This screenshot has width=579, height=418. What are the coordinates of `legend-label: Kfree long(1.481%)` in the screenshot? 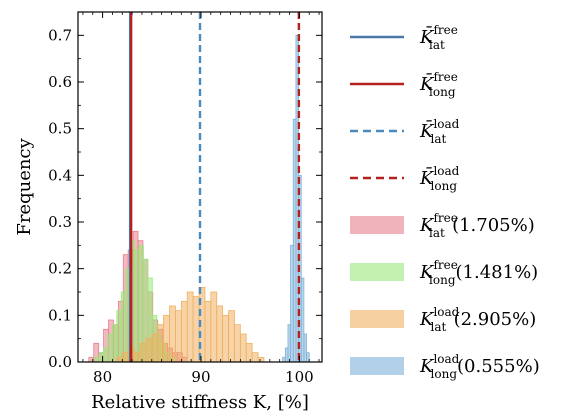 It's located at (478, 272).